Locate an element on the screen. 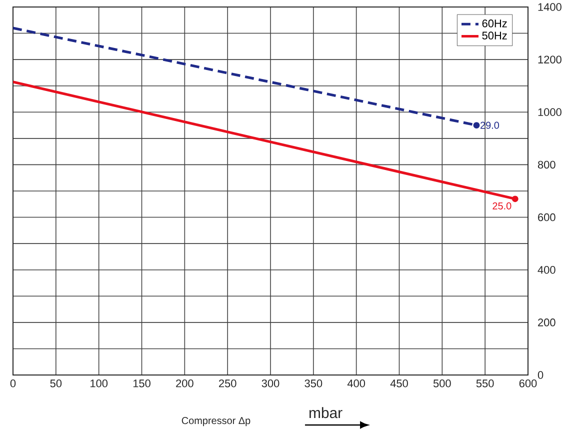  x-tick-label: 50 is located at coordinates (56, 384).